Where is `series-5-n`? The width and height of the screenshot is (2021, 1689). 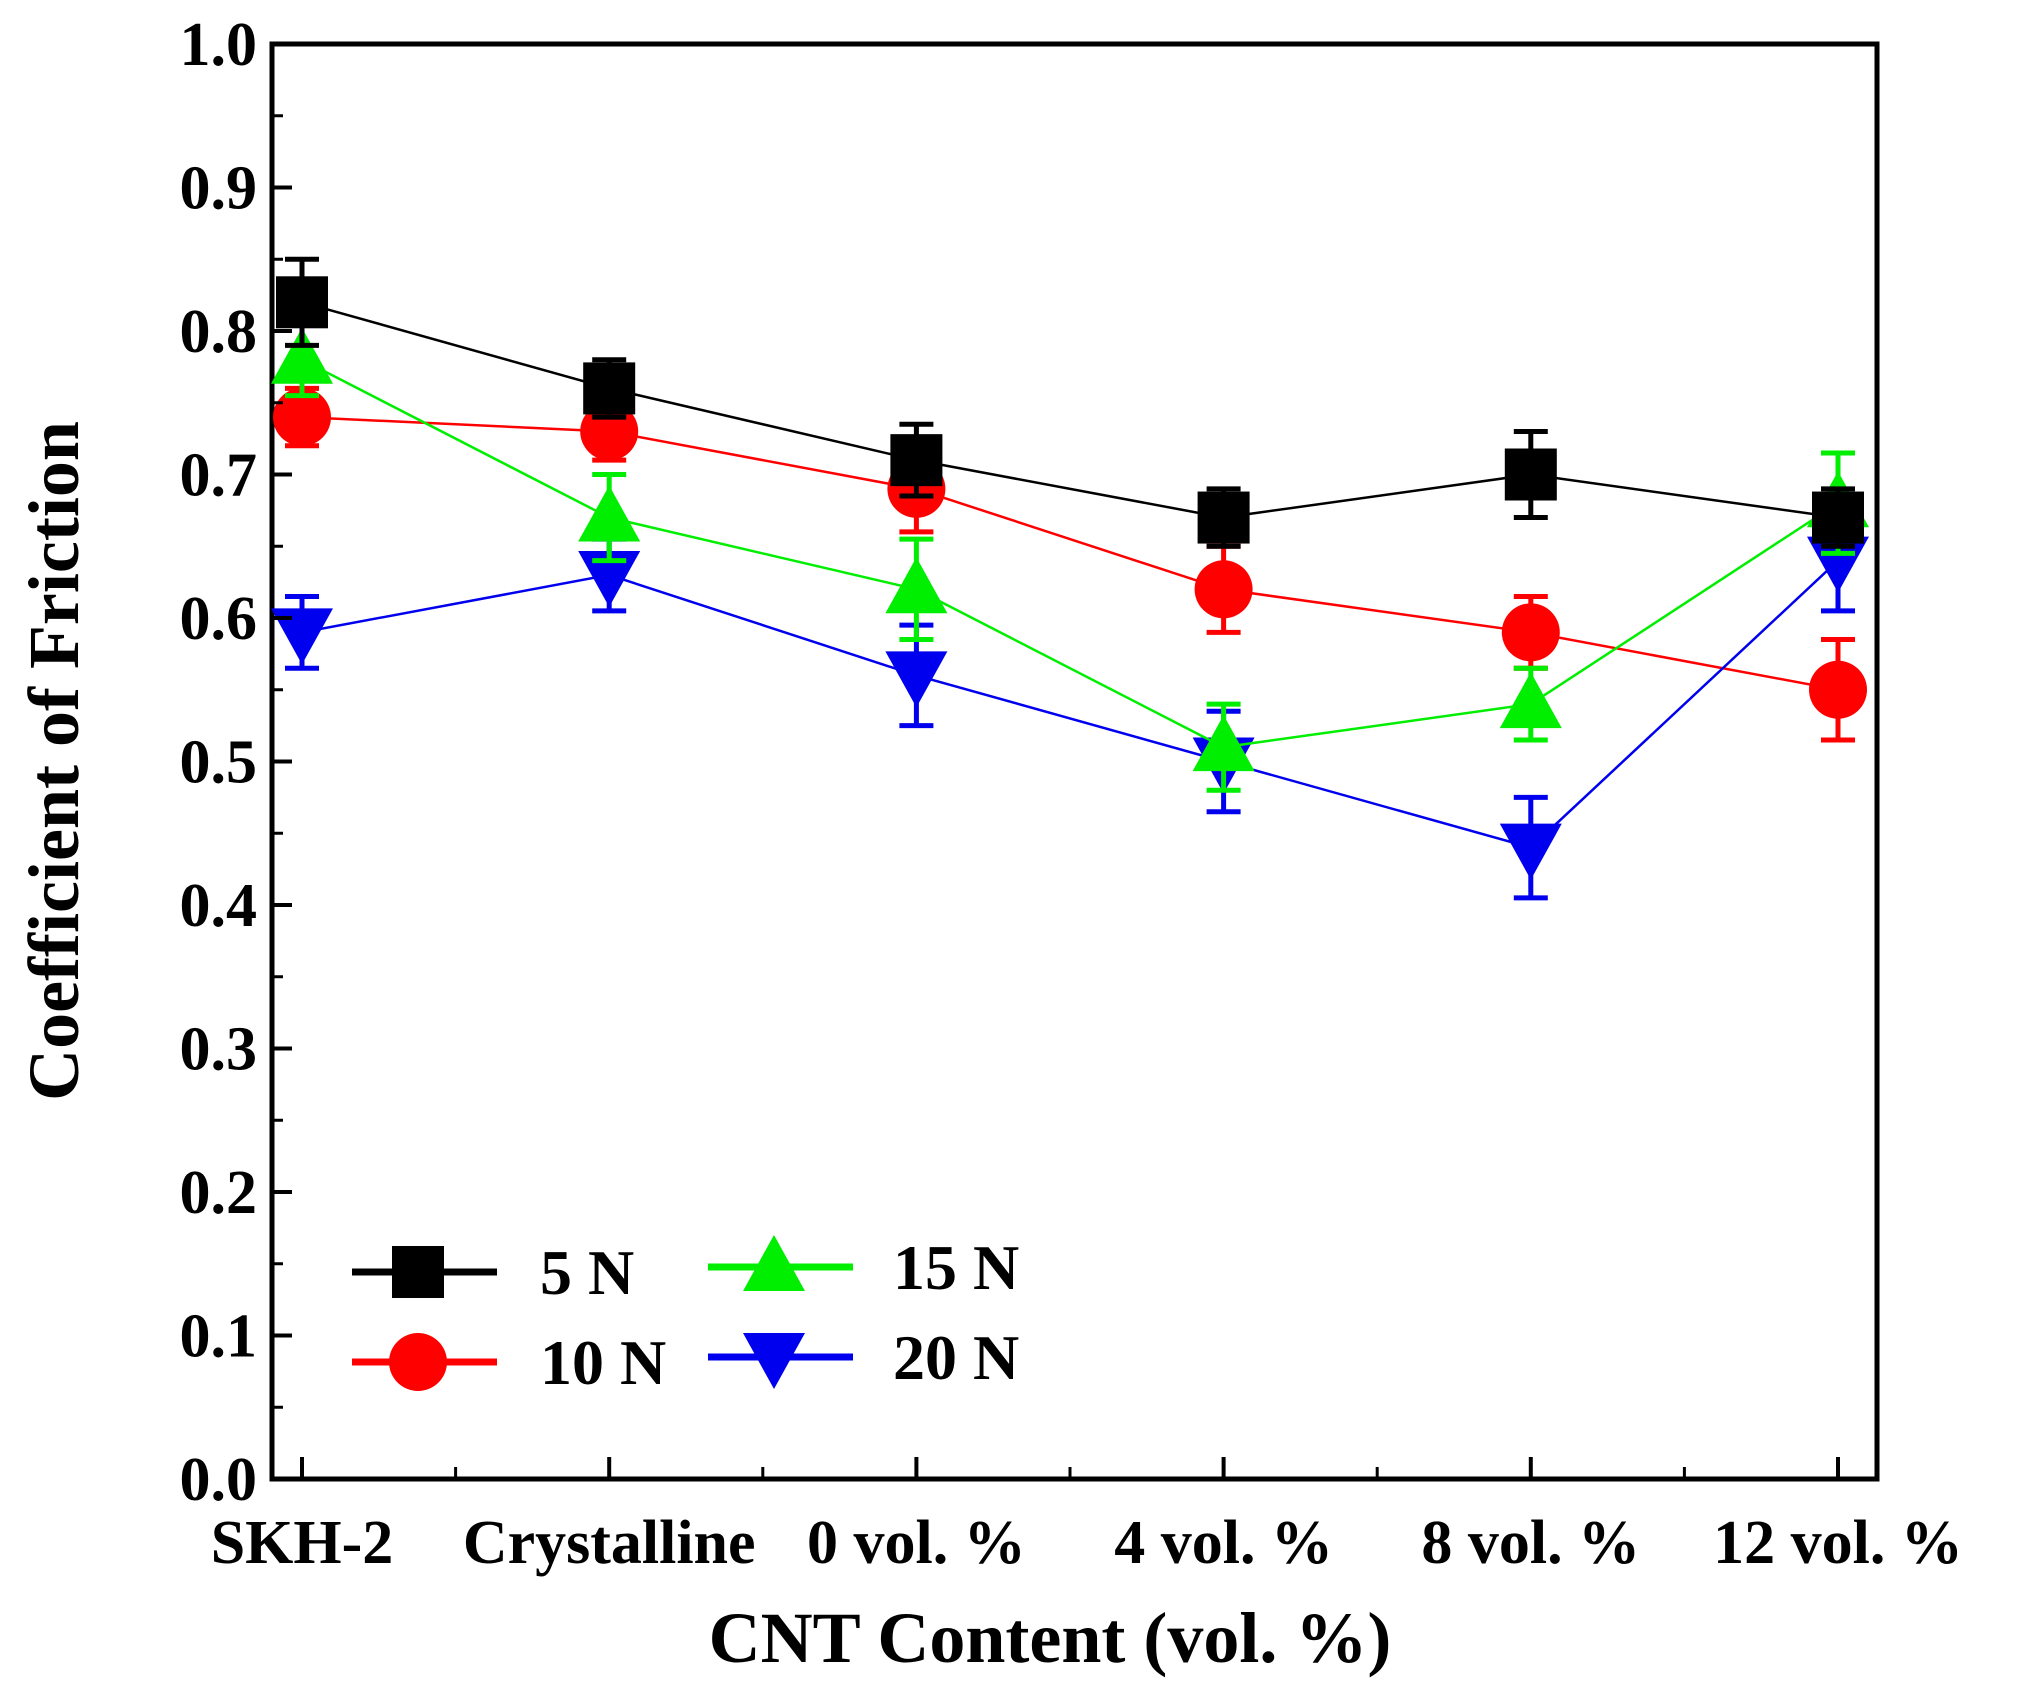 series-5-n is located at coordinates (1070, 402).